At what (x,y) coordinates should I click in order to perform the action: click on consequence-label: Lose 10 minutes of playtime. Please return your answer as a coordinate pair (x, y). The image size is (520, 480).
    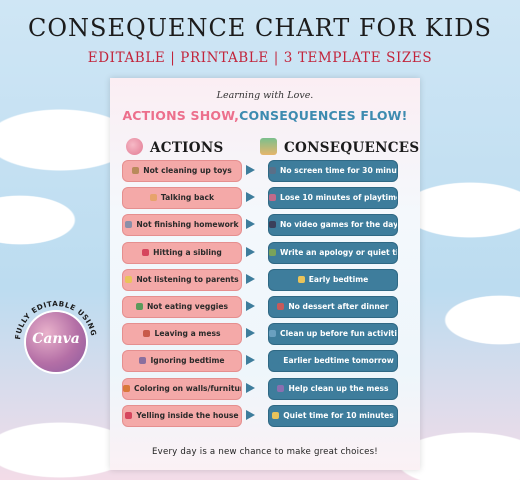
    Looking at the image, I should click on (339, 198).